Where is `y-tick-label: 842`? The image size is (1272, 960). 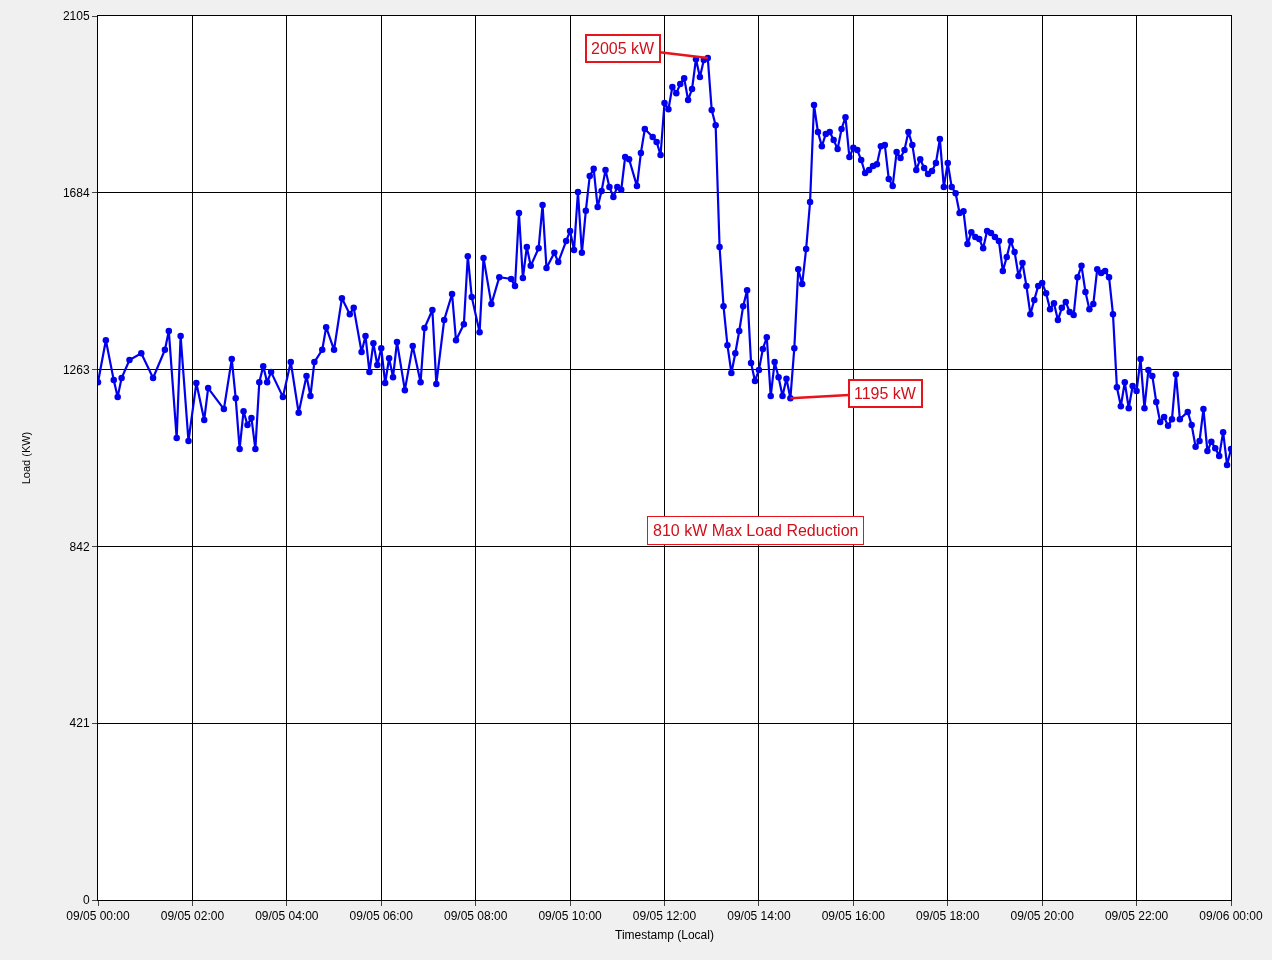
y-tick-label: 842 is located at coordinates (79, 546).